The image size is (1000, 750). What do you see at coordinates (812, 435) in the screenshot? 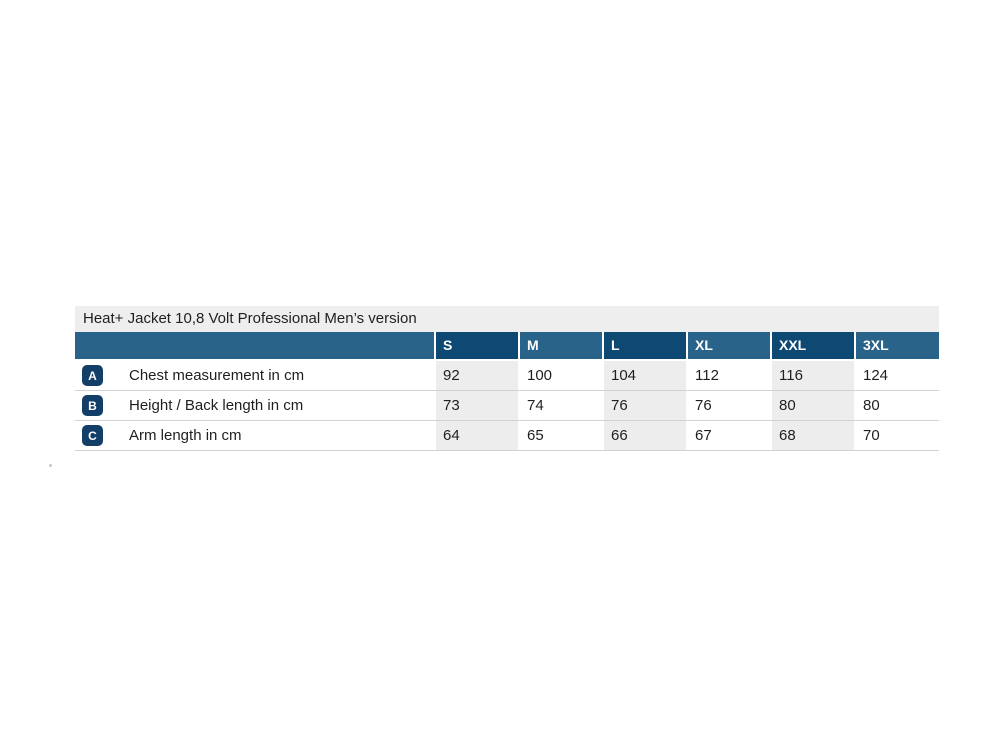
I see `value-cell-xxl: 68` at bounding box center [812, 435].